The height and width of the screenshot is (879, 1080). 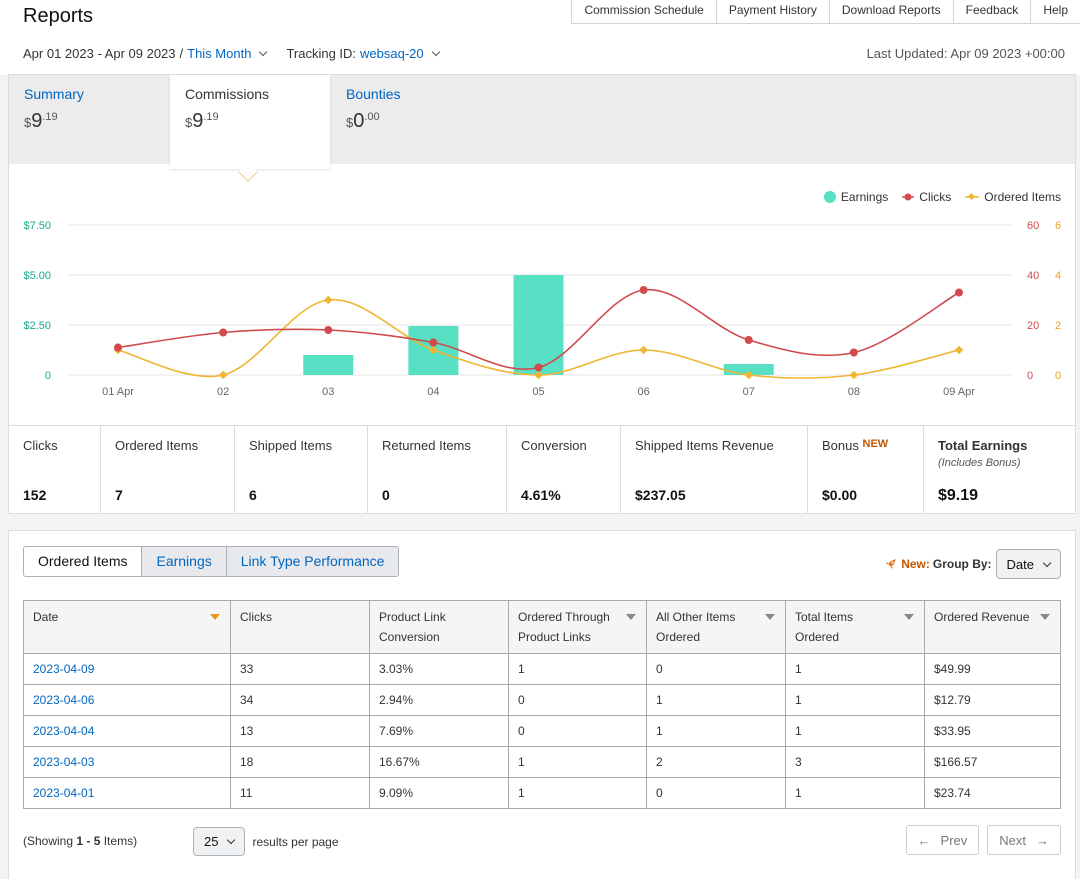 I want to click on column-header-all-other-items-ordered: All Other Items Ordered, so click(x=716, y=627).